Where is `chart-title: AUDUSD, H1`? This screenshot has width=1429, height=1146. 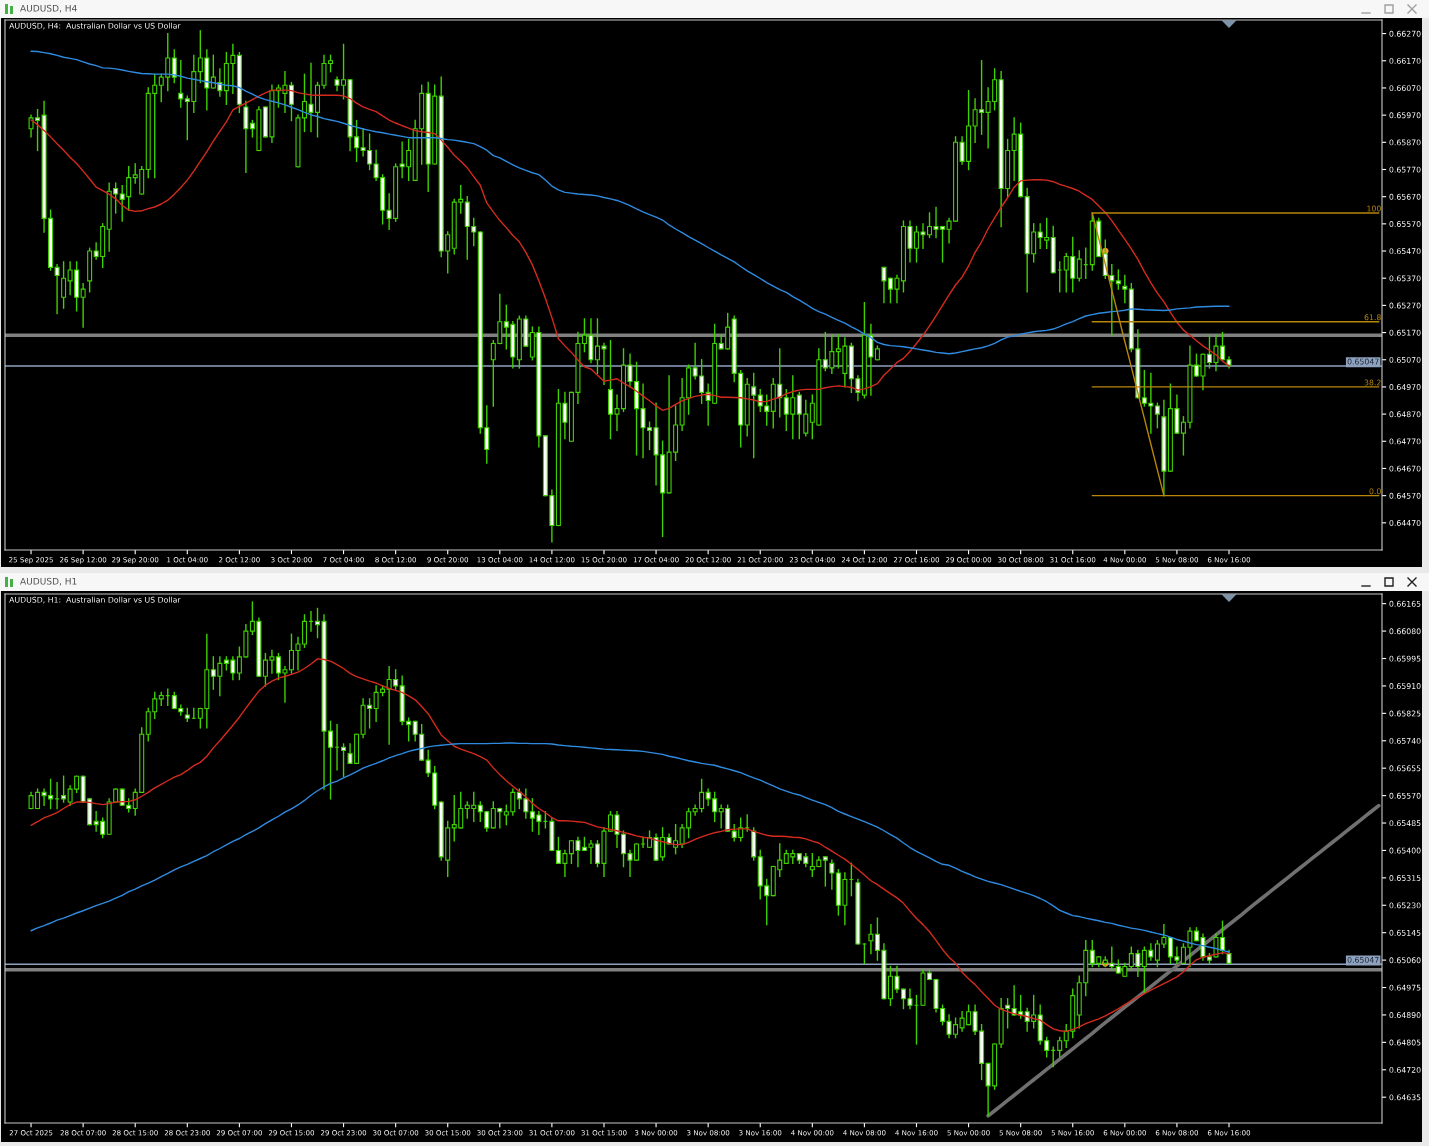 chart-title: AUDUSD, H1 is located at coordinates (48, 581).